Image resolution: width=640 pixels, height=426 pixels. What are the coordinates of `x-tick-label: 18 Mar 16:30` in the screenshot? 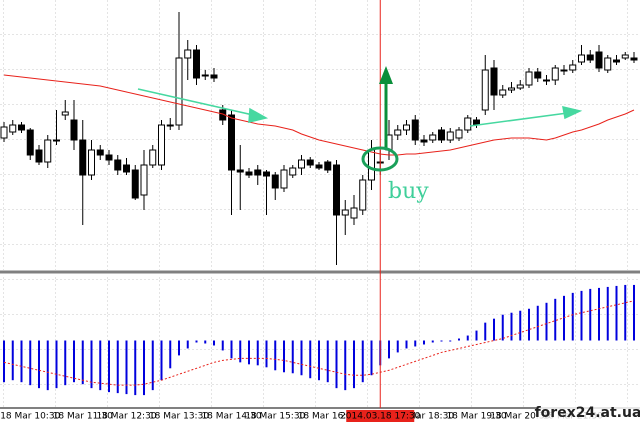 It's located at (328, 417).